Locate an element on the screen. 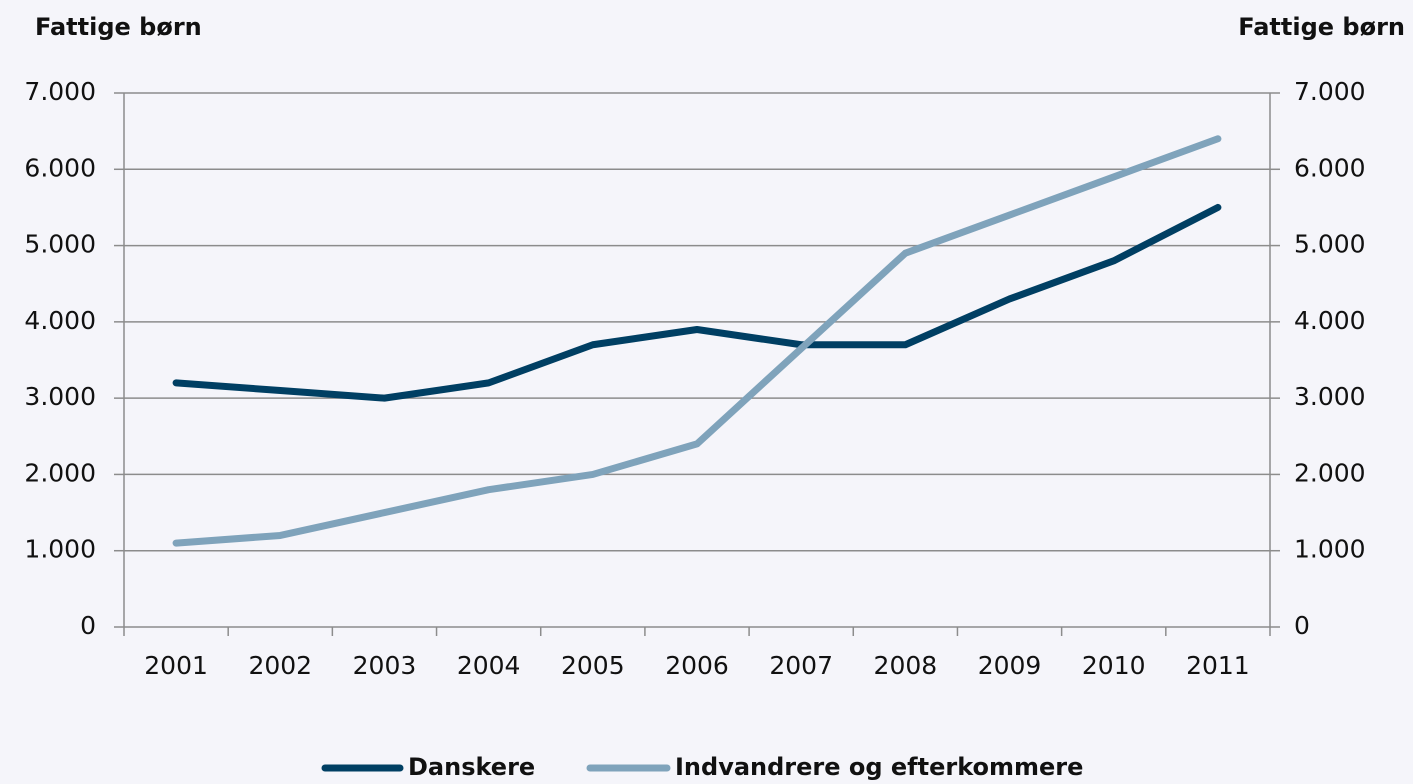  y-tick-label: 6.000 is located at coordinates (60, 167).